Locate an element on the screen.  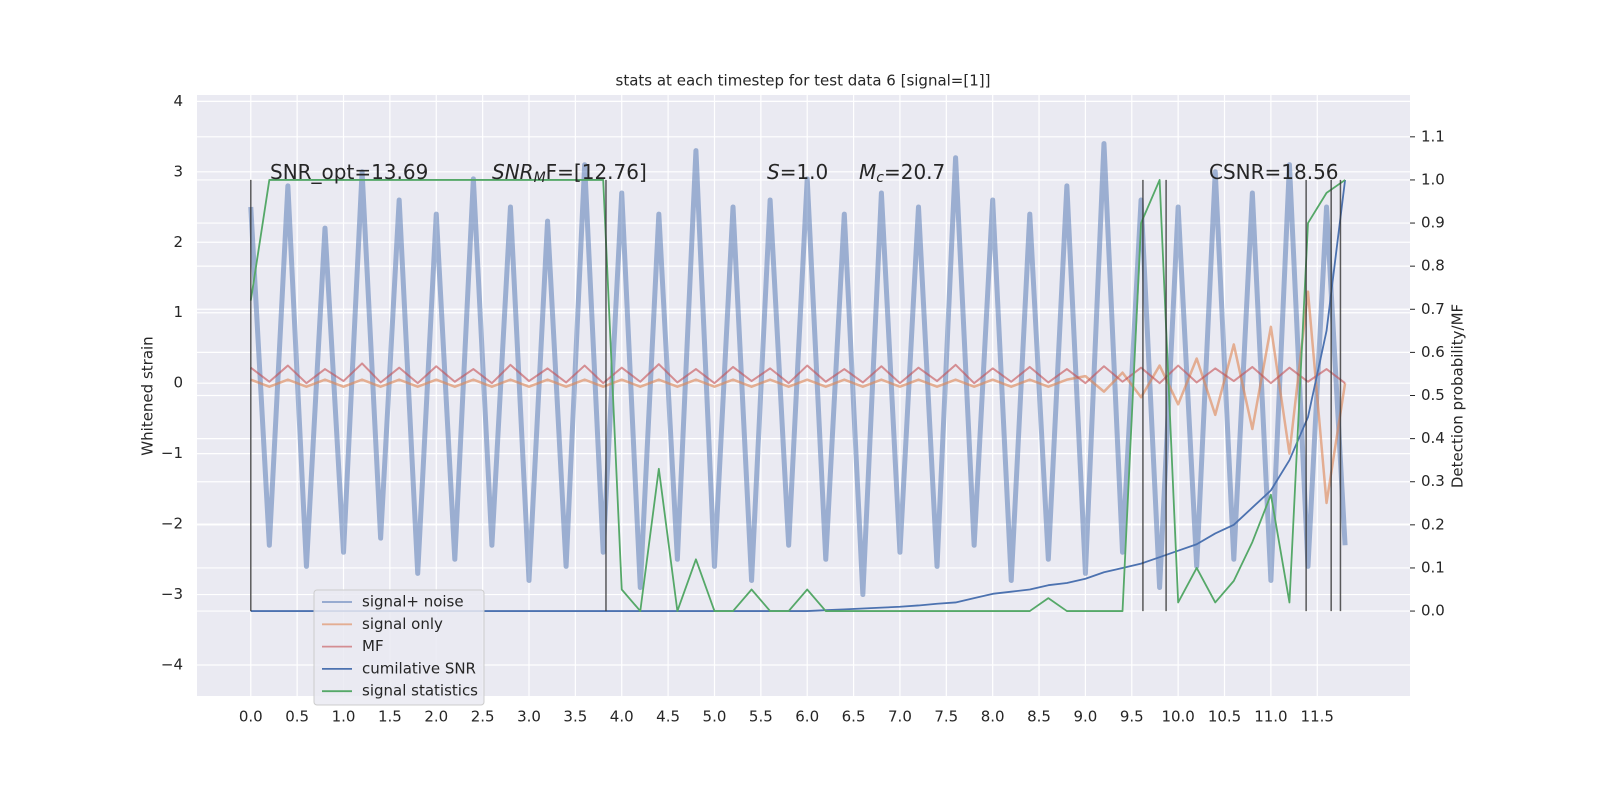
y-tick-label: 1 is located at coordinates (178, 312).